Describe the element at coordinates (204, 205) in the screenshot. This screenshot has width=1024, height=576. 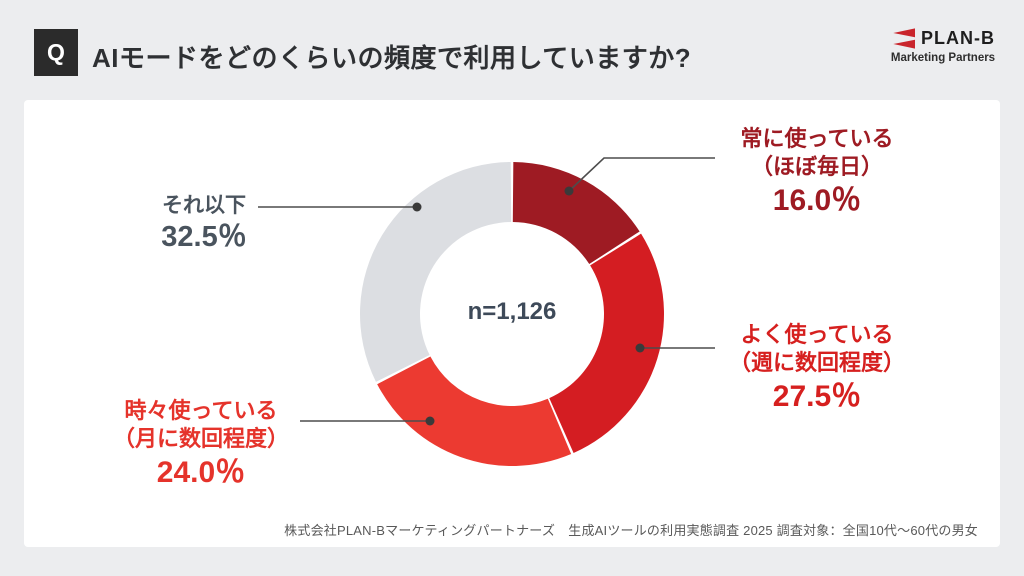
I see `segment-name: それ以下` at that location.